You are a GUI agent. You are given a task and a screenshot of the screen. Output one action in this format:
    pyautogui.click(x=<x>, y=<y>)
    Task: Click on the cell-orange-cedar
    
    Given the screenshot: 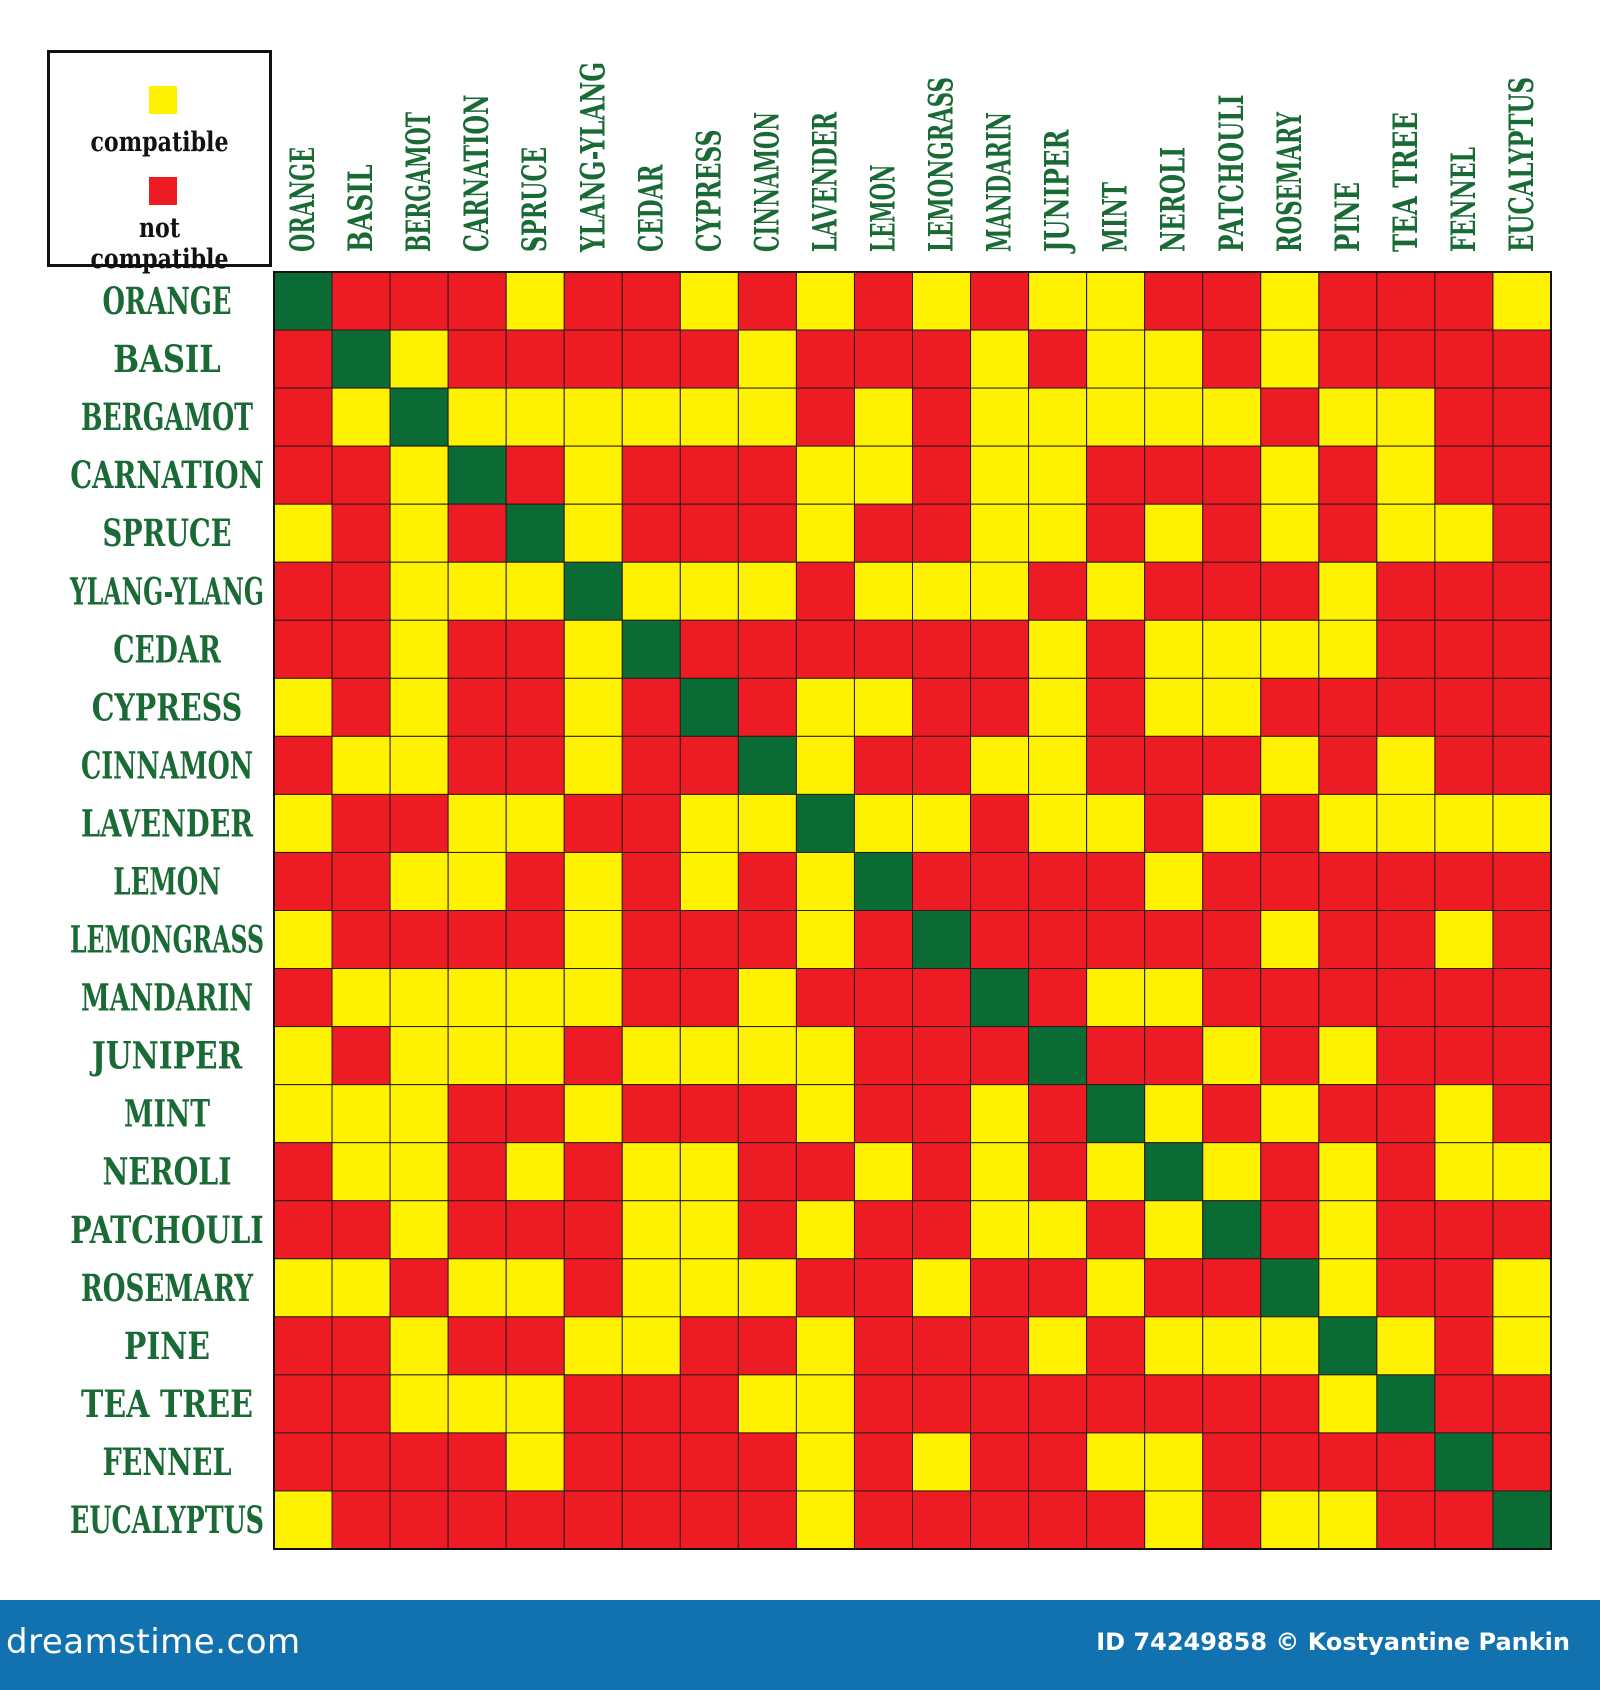 What is the action you would take?
    pyautogui.click(x=651, y=301)
    